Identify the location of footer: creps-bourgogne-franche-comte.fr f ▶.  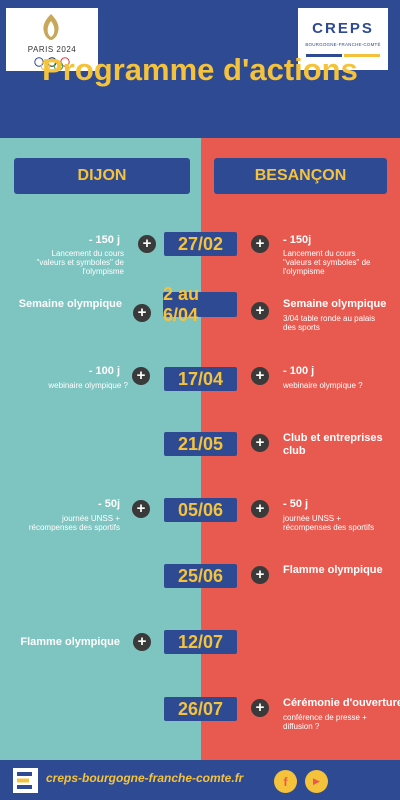
(200, 780).